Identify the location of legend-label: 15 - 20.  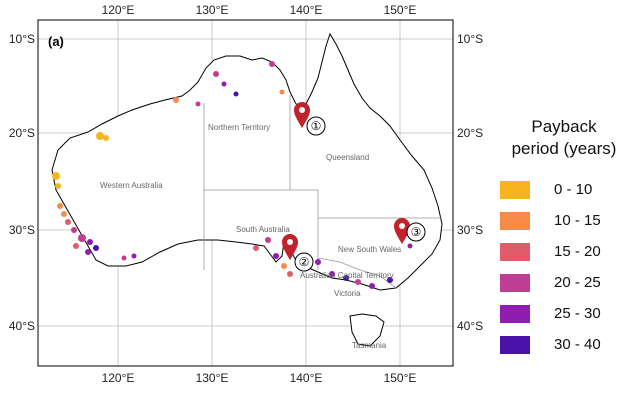
(577, 251).